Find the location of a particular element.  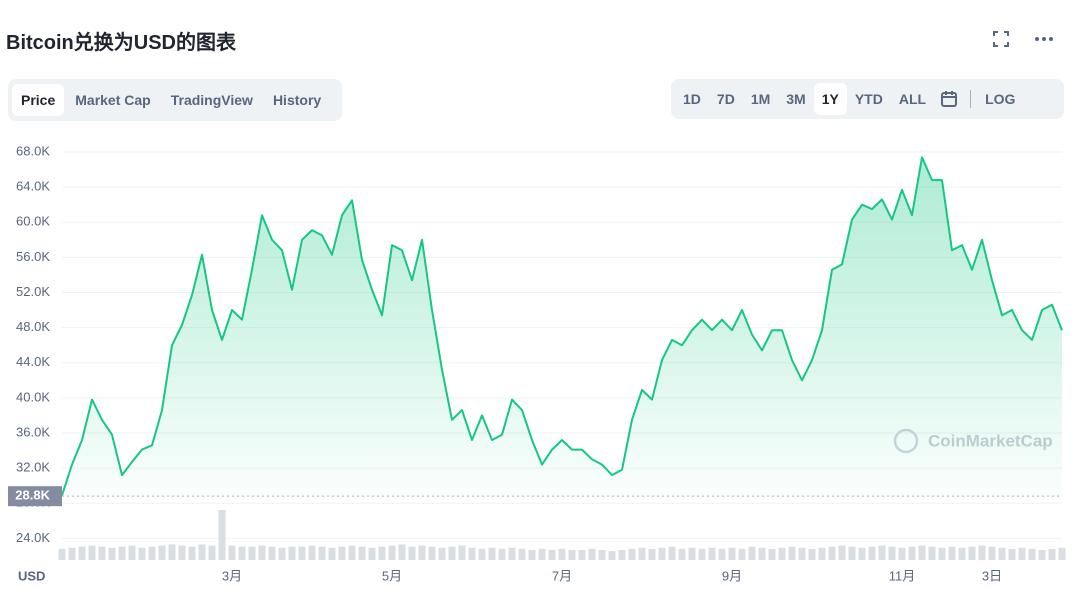

tab-bar: Price Market Cap TradingView History is located at coordinates (175, 100).